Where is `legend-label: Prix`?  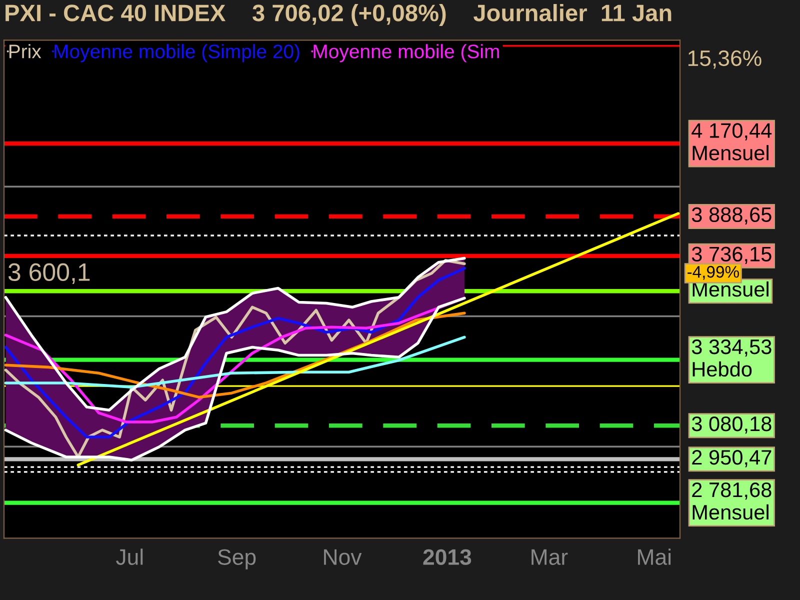
legend-label: Prix is located at coordinates (25, 51).